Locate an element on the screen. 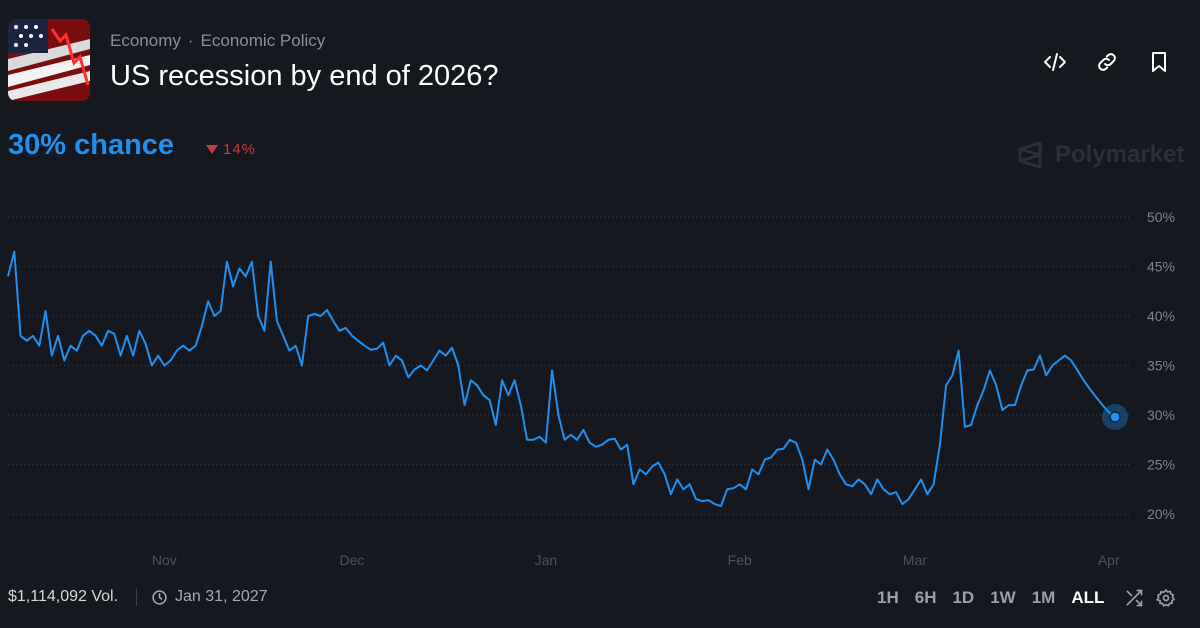  breadcrumb-subcategory: Economic Policy is located at coordinates (263, 40).